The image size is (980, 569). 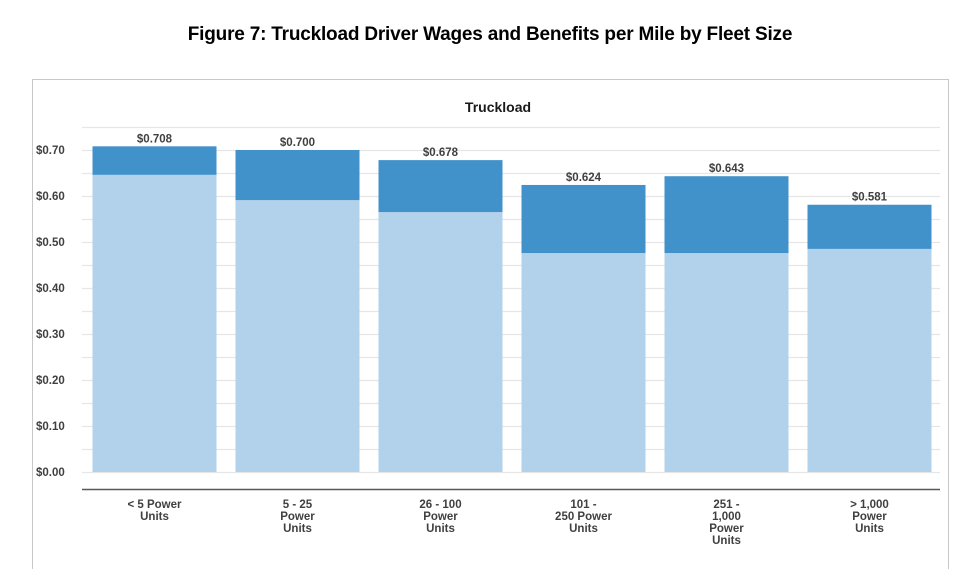 What do you see at coordinates (726, 505) in the screenshot?
I see `x-tick-label: 251 -` at bounding box center [726, 505].